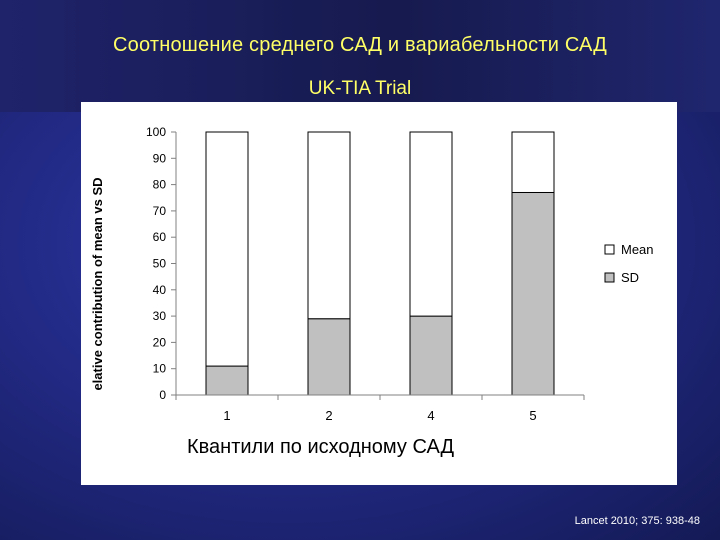 Image resolution: width=720 pixels, height=540 pixels. I want to click on y-tick-label: 70, so click(160, 211).